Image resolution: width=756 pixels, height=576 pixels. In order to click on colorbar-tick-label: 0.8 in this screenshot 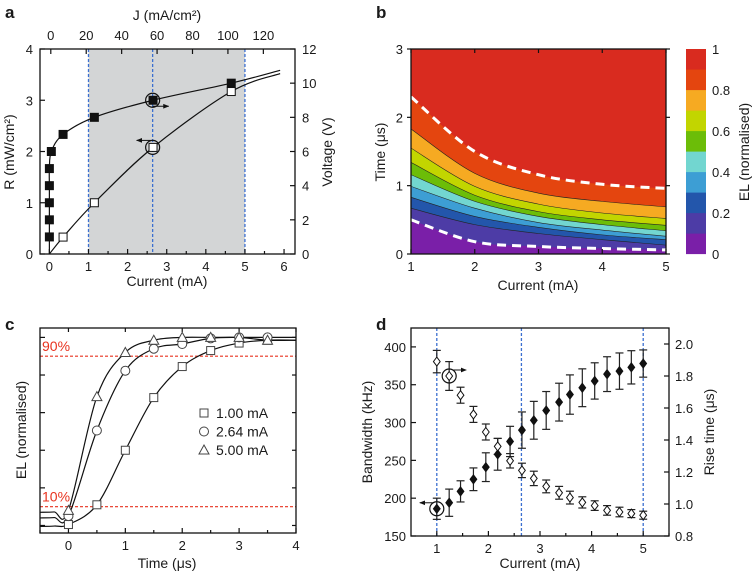, I will do `click(721, 90)`.